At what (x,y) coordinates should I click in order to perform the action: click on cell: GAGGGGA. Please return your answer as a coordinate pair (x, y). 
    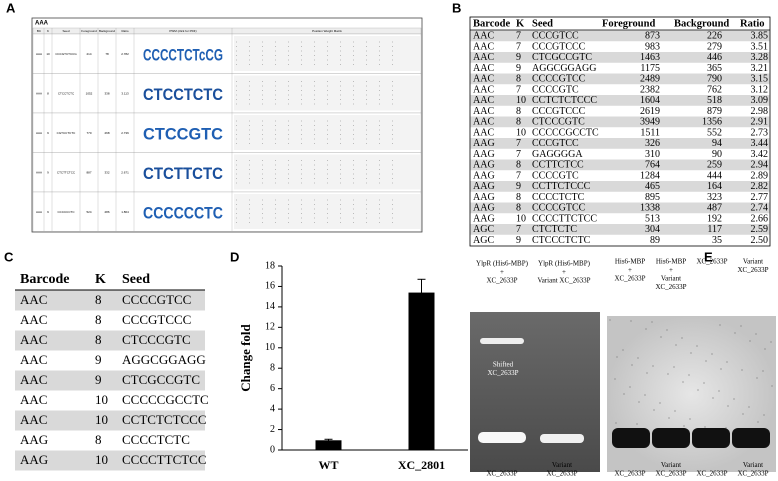
    Looking at the image, I should click on (557, 154).